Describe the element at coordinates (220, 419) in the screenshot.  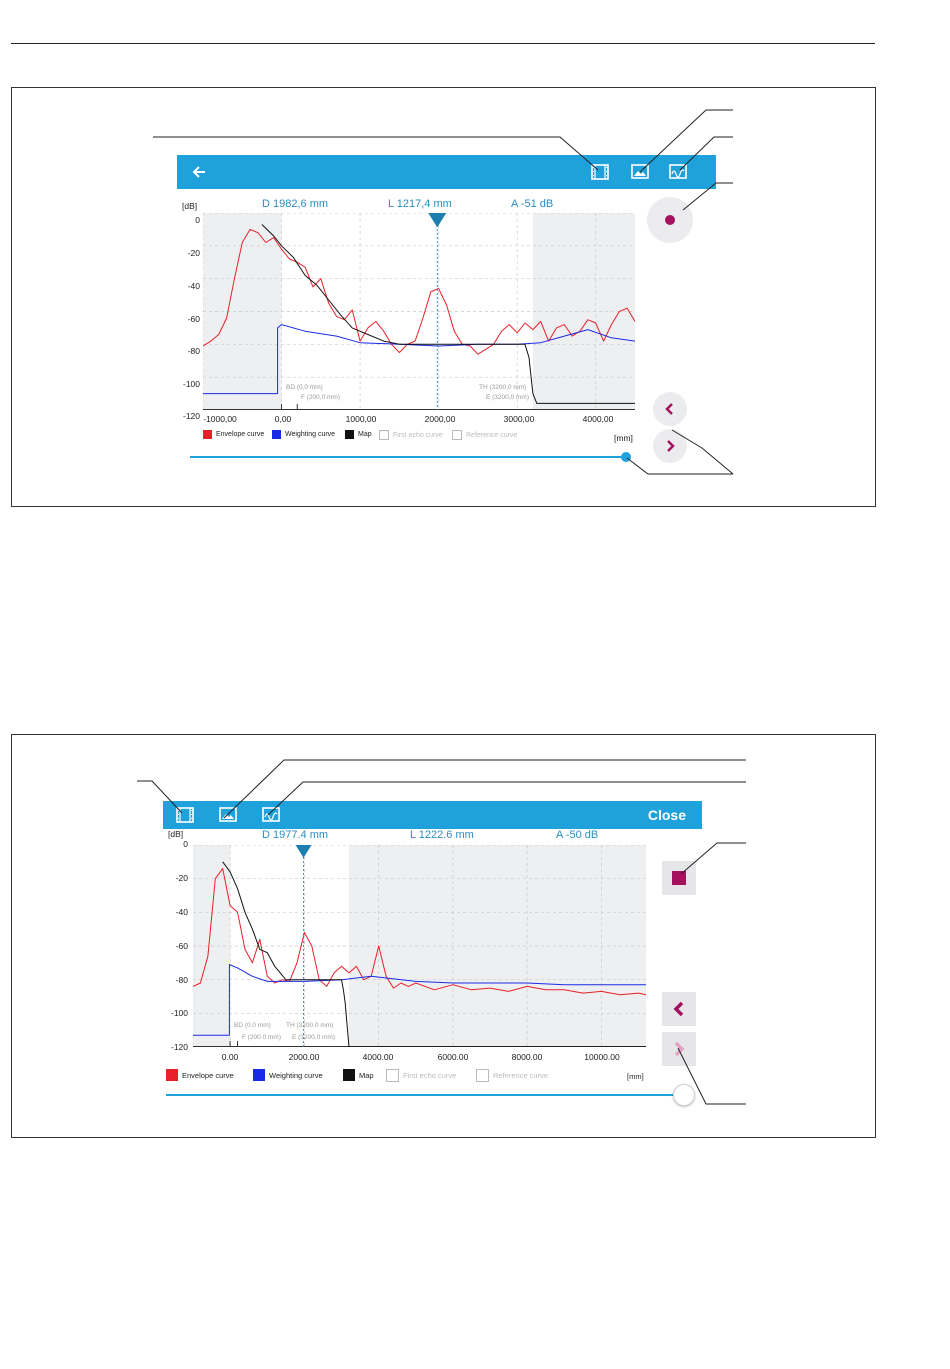
I see `x-tick: -1000,00` at that location.